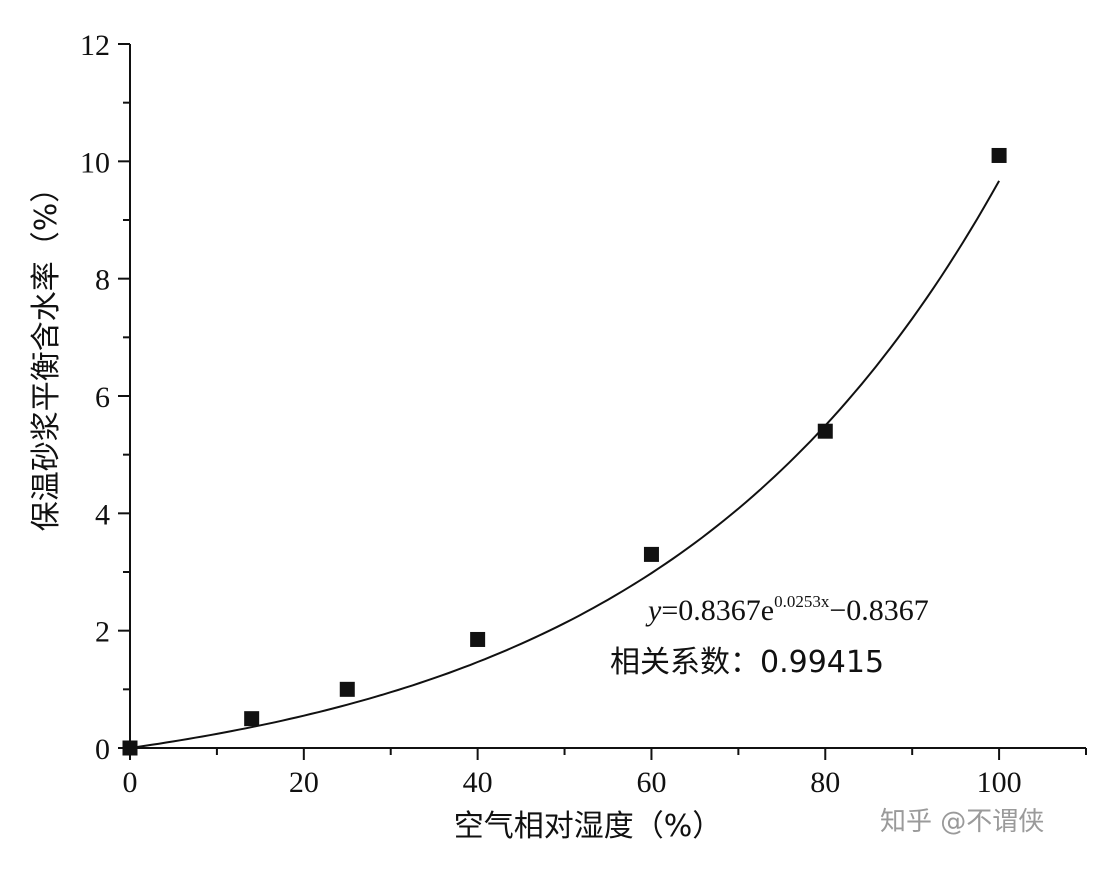  What do you see at coordinates (878, 610) in the screenshot?
I see `equation-suffix: −0.8367` at bounding box center [878, 610].